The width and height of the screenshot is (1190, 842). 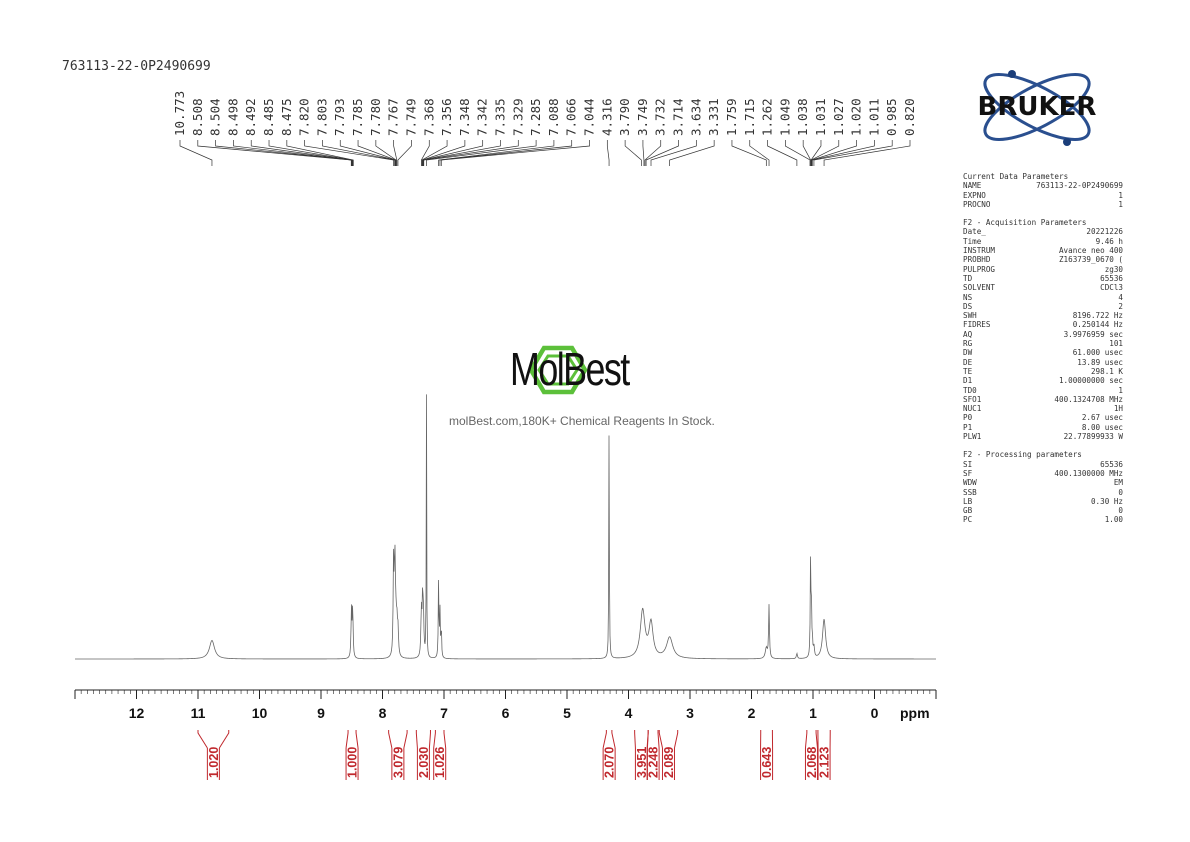 What do you see at coordinates (642, 117) in the screenshot?
I see `peak-label: 3.749` at bounding box center [642, 117].